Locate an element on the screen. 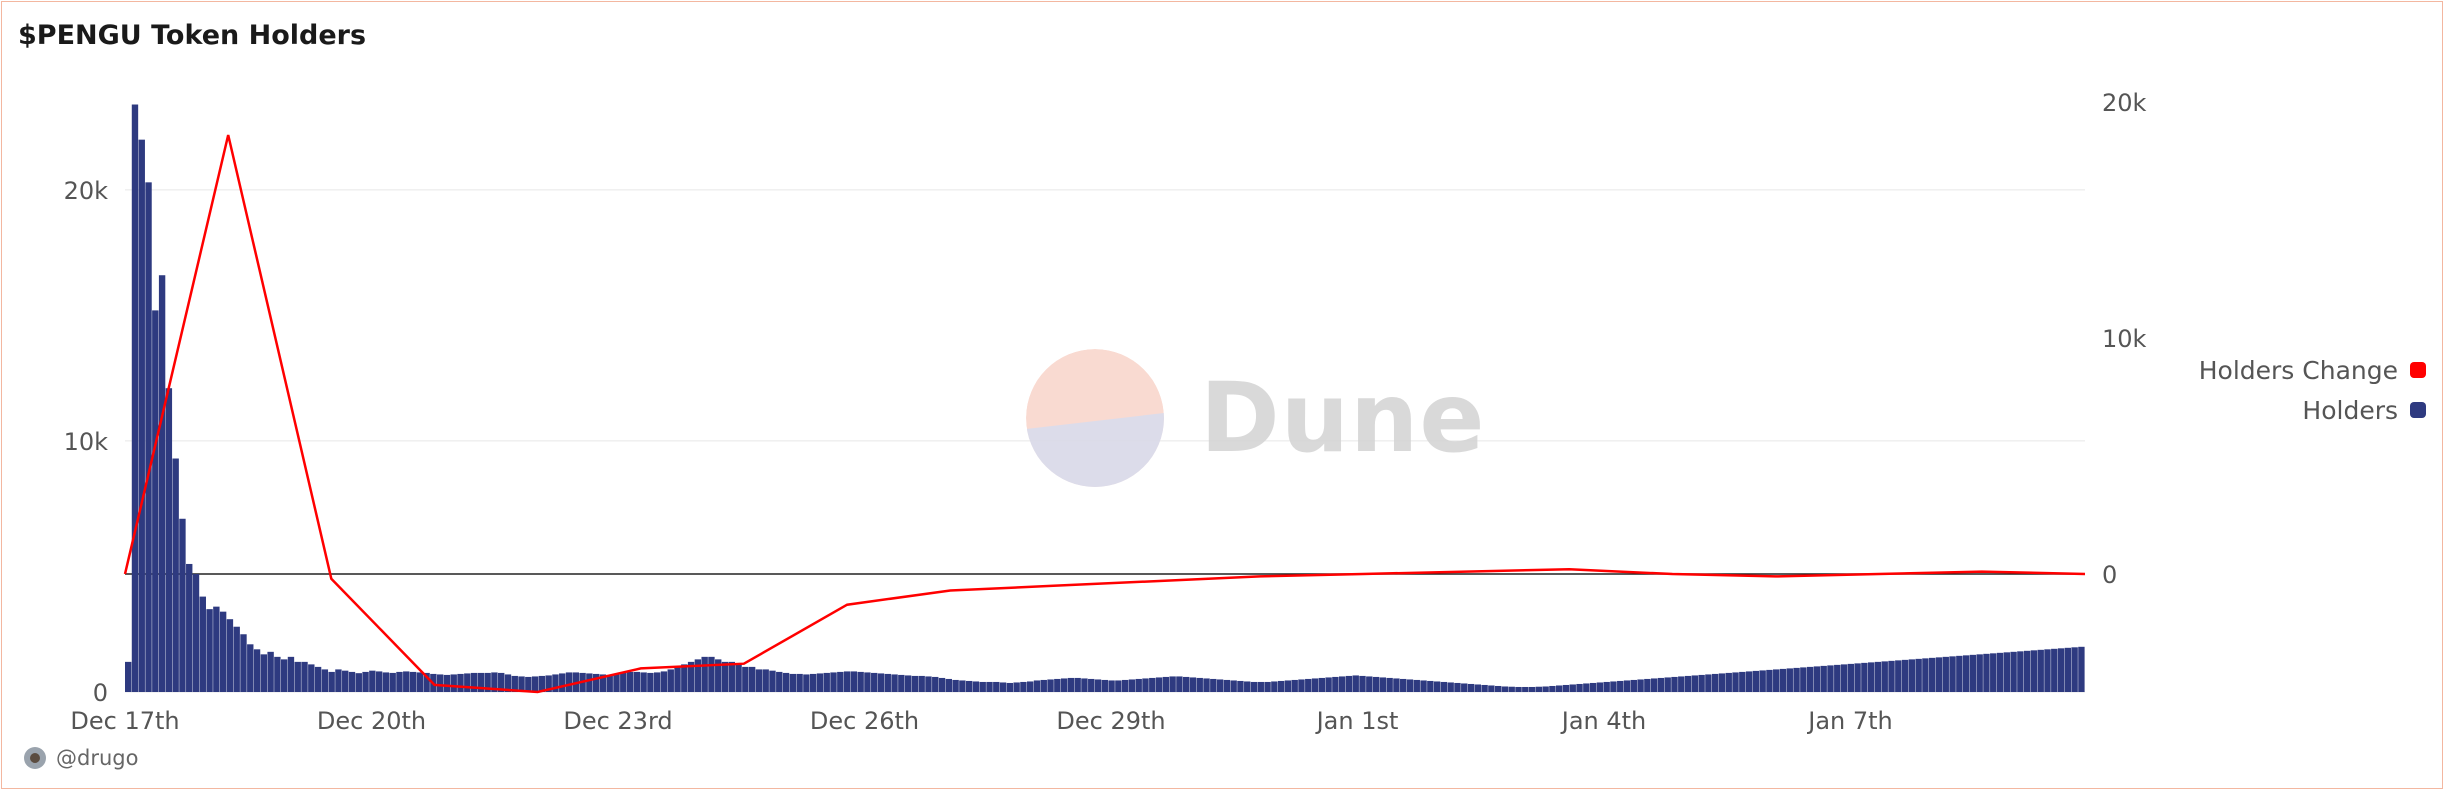 Image resolution: width=2446 pixels, height=794 pixels. legend-item-holders-change: Holders Change is located at coordinates (2312, 370).